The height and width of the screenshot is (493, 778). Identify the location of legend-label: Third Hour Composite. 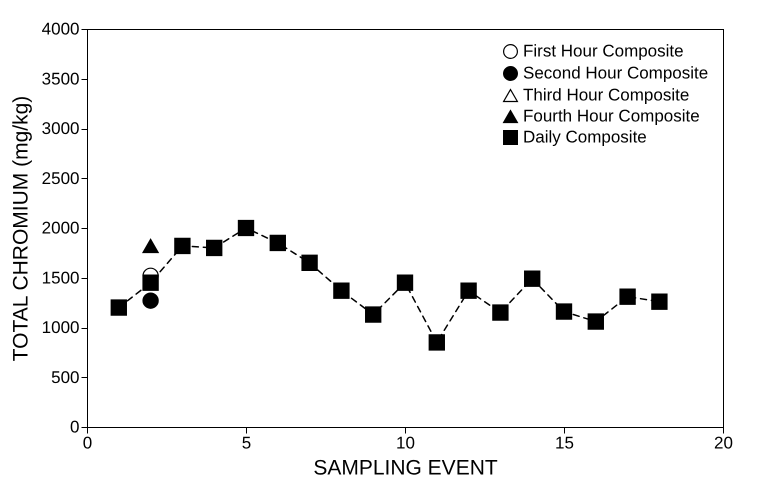
(606, 95).